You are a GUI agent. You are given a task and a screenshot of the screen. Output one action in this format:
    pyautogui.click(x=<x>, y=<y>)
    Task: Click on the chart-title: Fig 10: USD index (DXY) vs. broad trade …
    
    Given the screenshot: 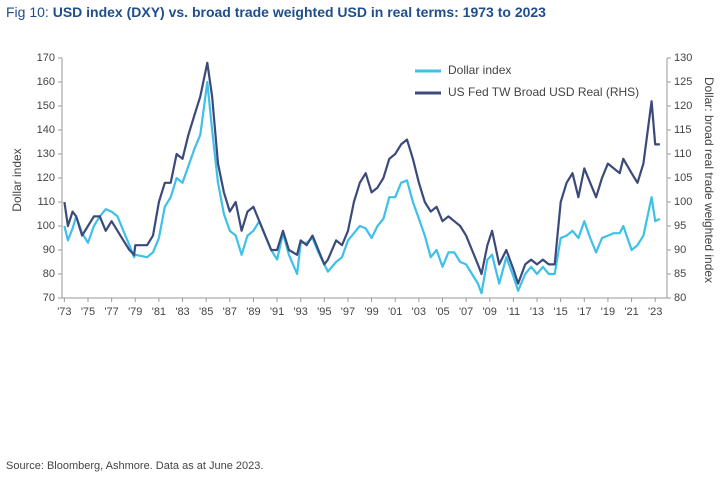 What is the action you would take?
    pyautogui.click(x=276, y=12)
    